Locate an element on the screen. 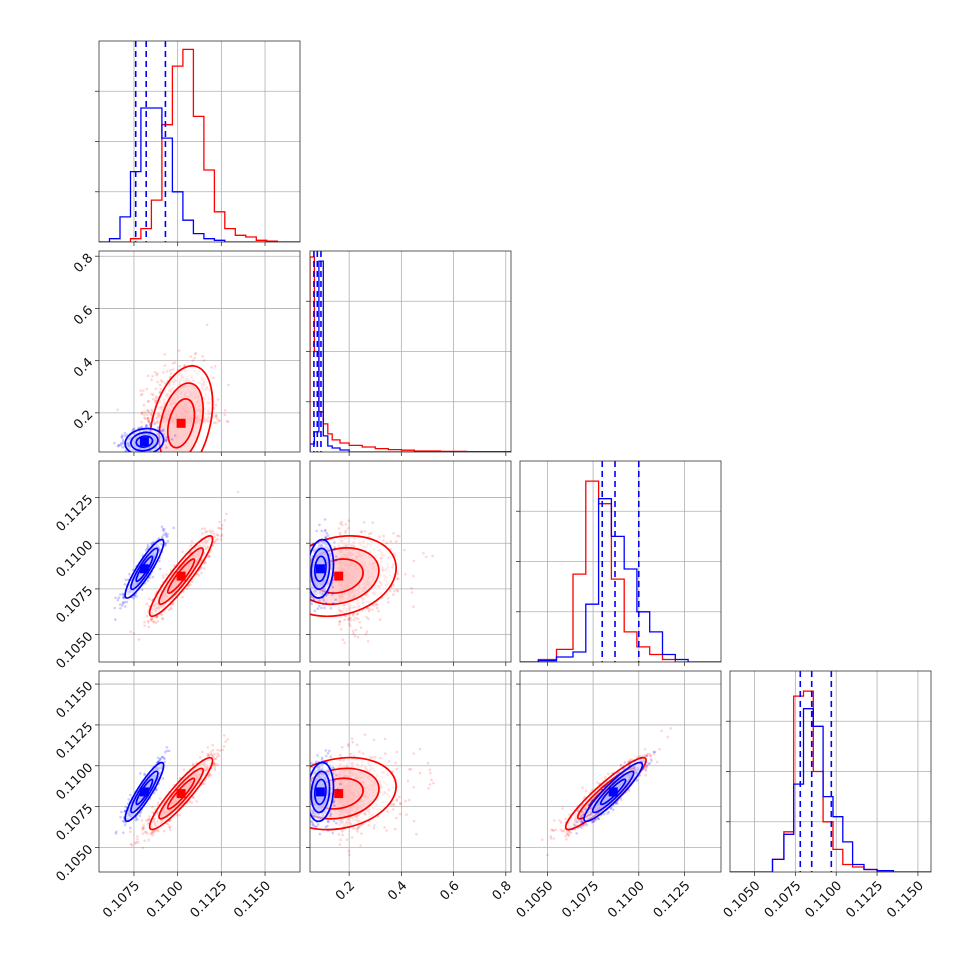  x-tick-label: 0.2 is located at coordinates (345, 890).